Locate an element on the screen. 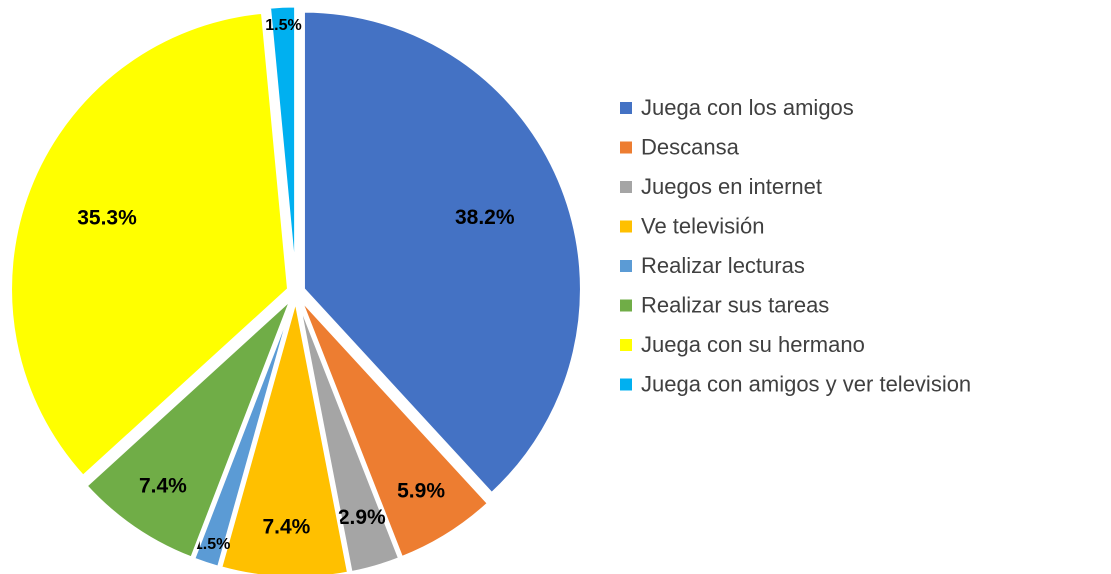 The image size is (1111, 574). legend-label: Realizar lecturas is located at coordinates (723, 265).